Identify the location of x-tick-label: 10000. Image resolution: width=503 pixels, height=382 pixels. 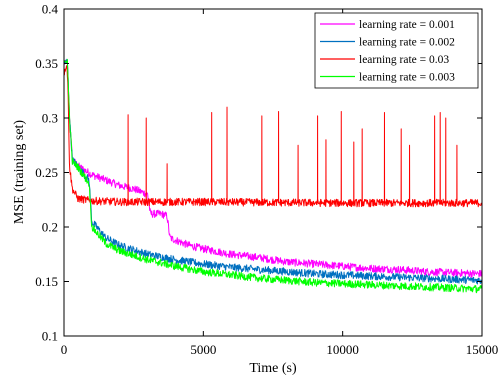
(342, 349).